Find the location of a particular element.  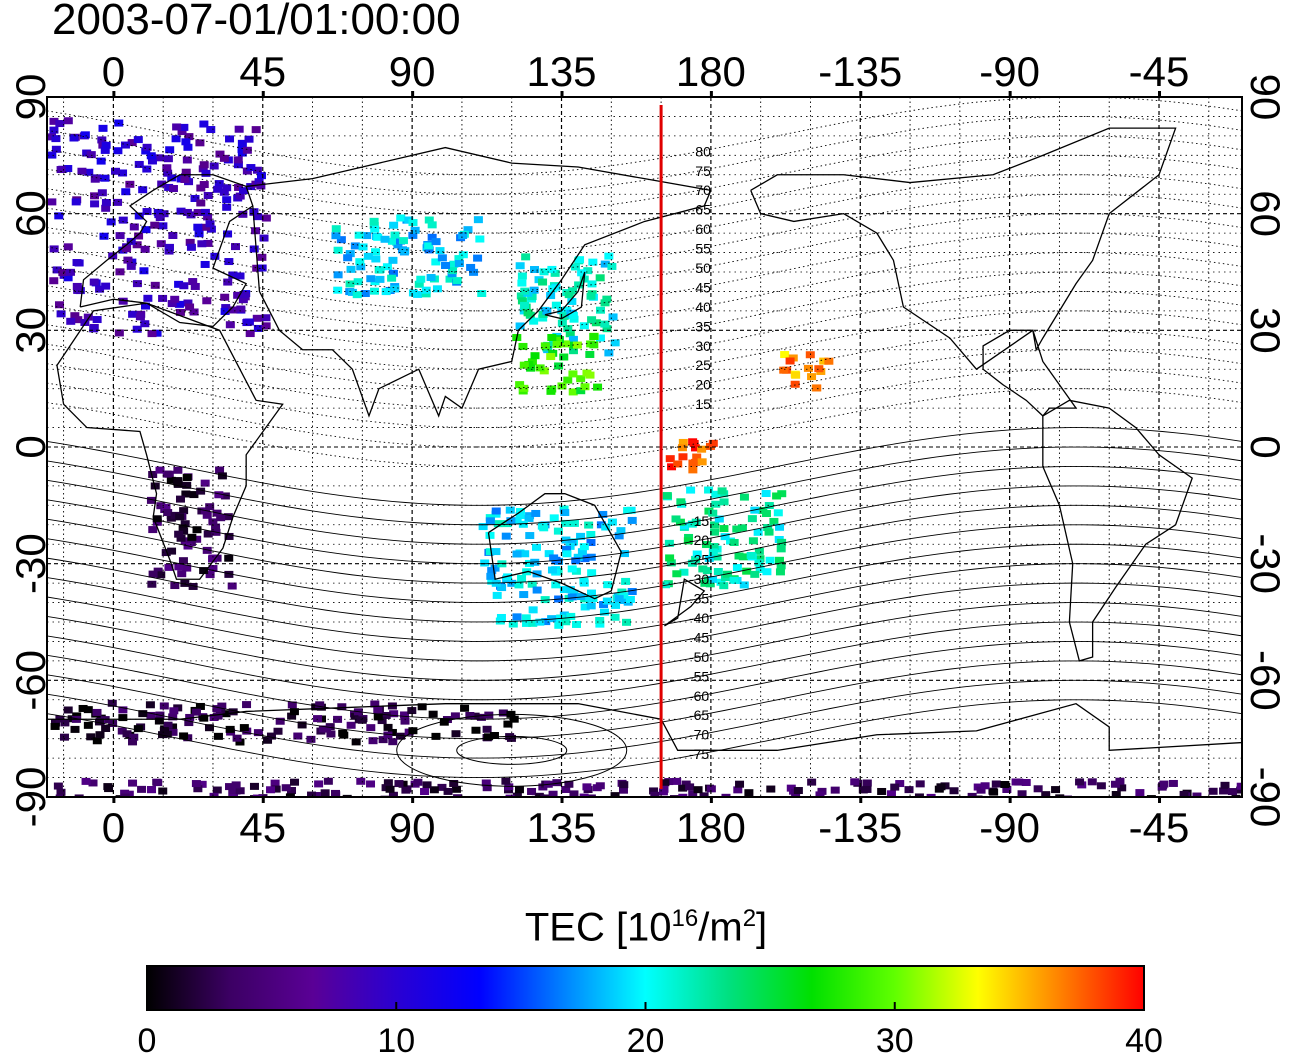

top-lon-tick-label: 45 is located at coordinates (262, 71).